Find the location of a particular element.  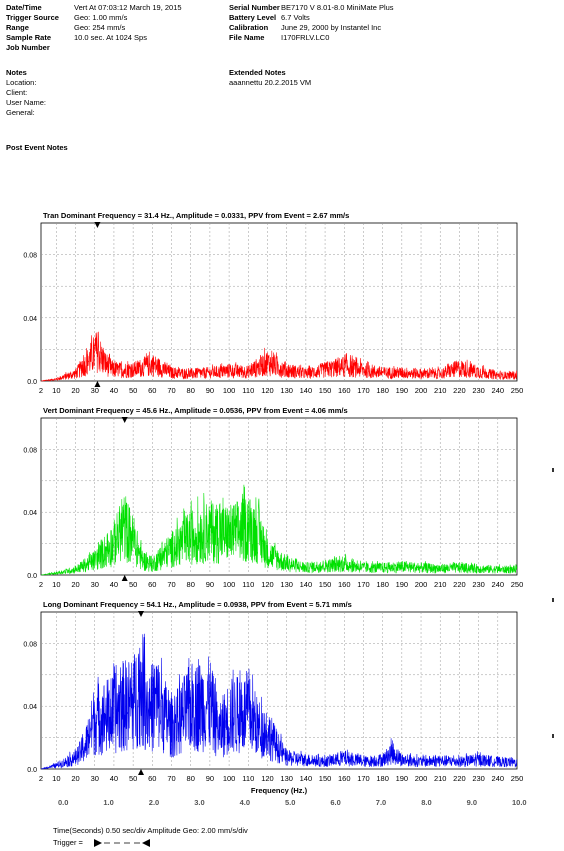

time-tick-label: 5.0 is located at coordinates (290, 802).